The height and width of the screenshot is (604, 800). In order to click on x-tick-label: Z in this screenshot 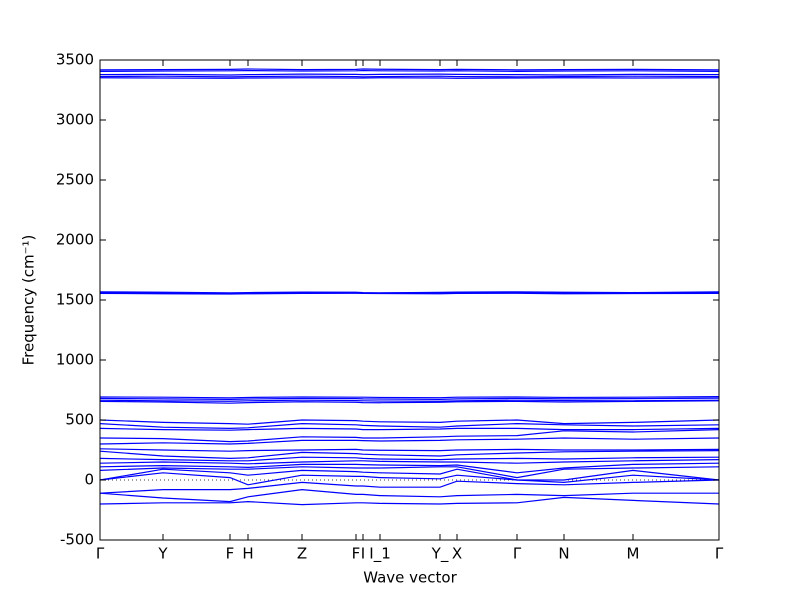, I will do `click(302, 554)`.